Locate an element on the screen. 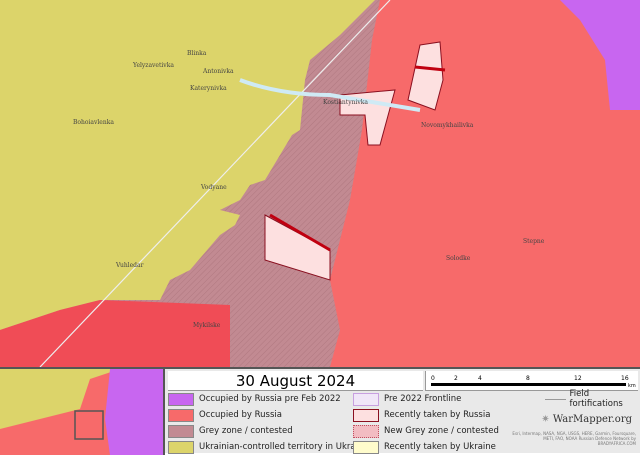  svg-text: 8 is located at coordinates (528, 378).